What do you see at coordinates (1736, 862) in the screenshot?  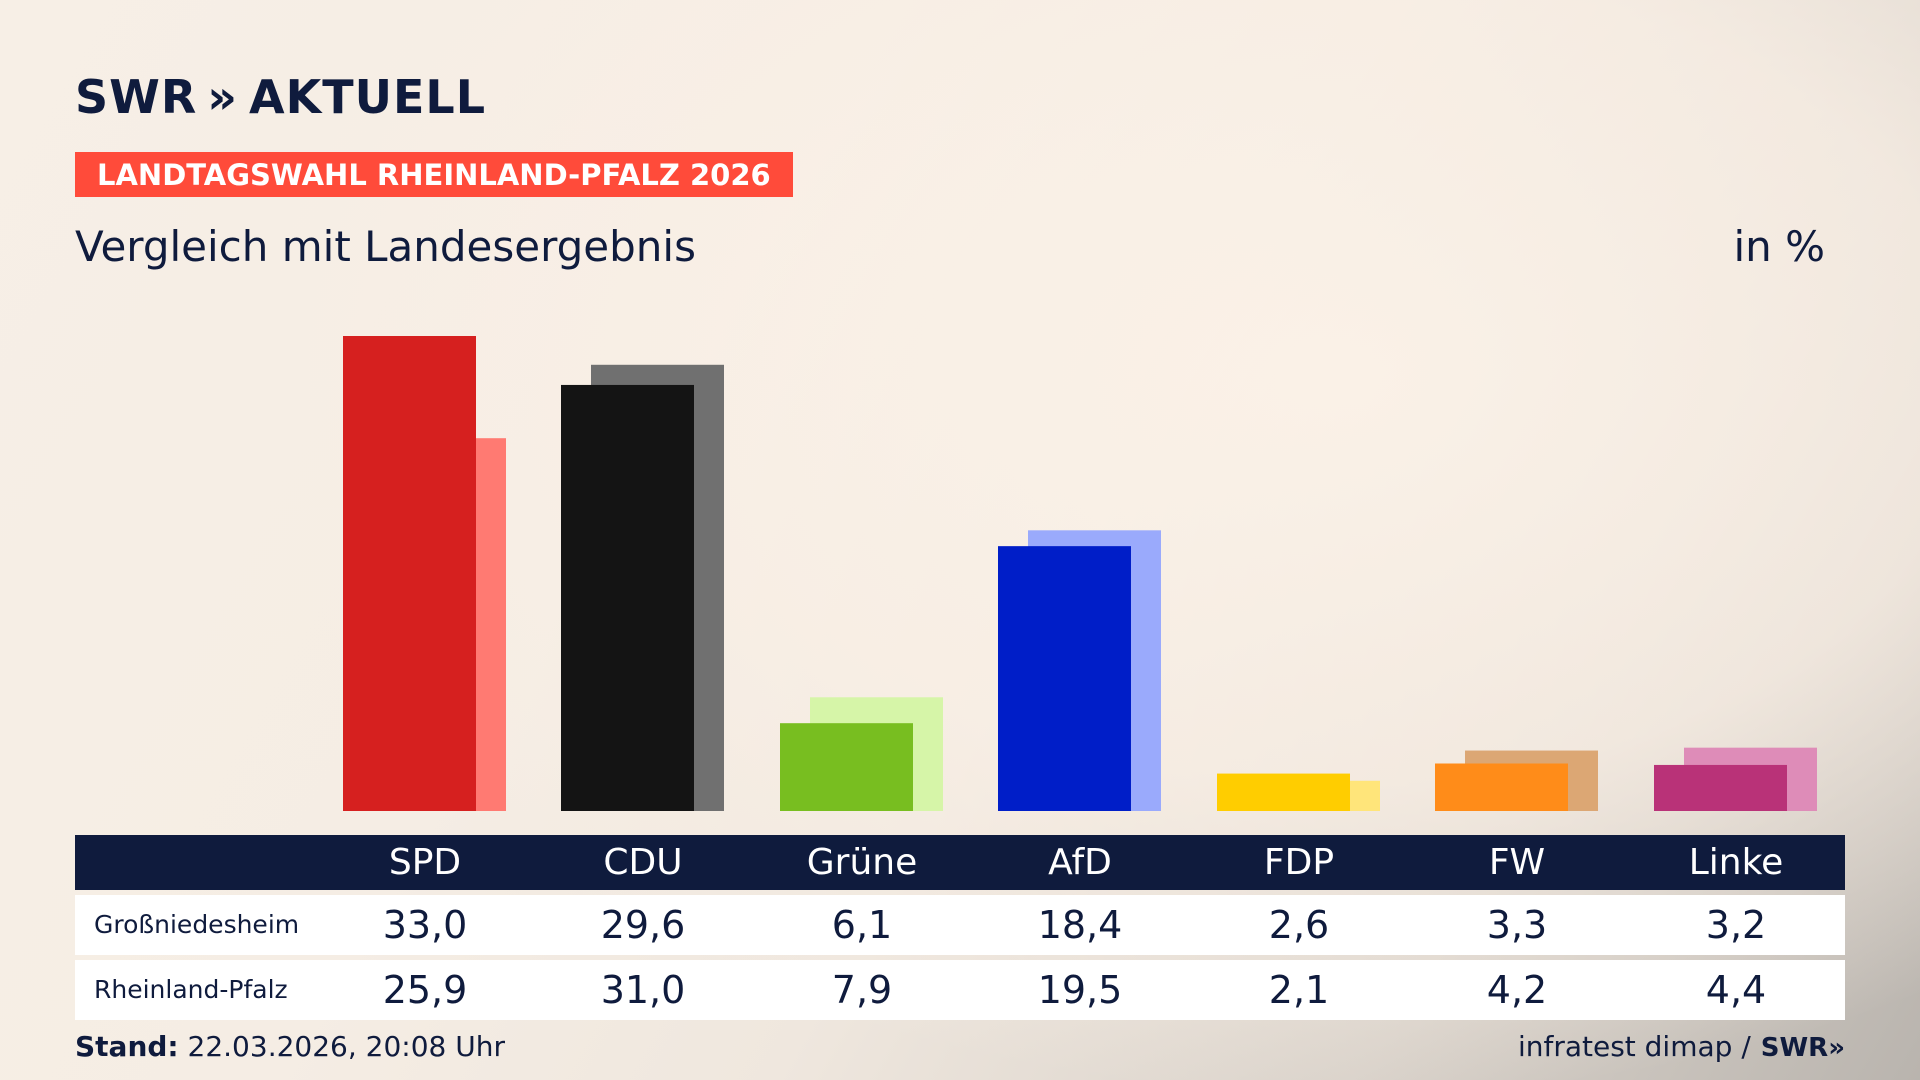 I see `category-label: Linke` at bounding box center [1736, 862].